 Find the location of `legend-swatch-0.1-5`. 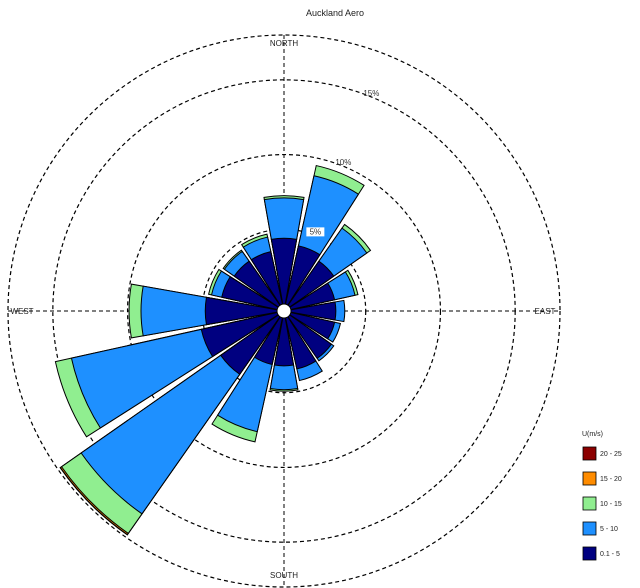

legend-swatch-0.1-5 is located at coordinates (589, 553).